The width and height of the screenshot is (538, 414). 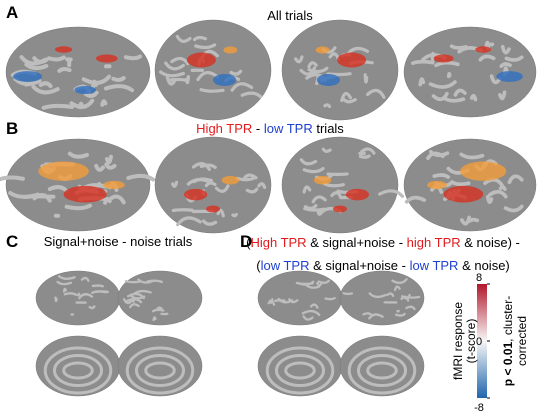 What do you see at coordinates (12, 128) in the screenshot?
I see `panel-label: B` at bounding box center [12, 128].